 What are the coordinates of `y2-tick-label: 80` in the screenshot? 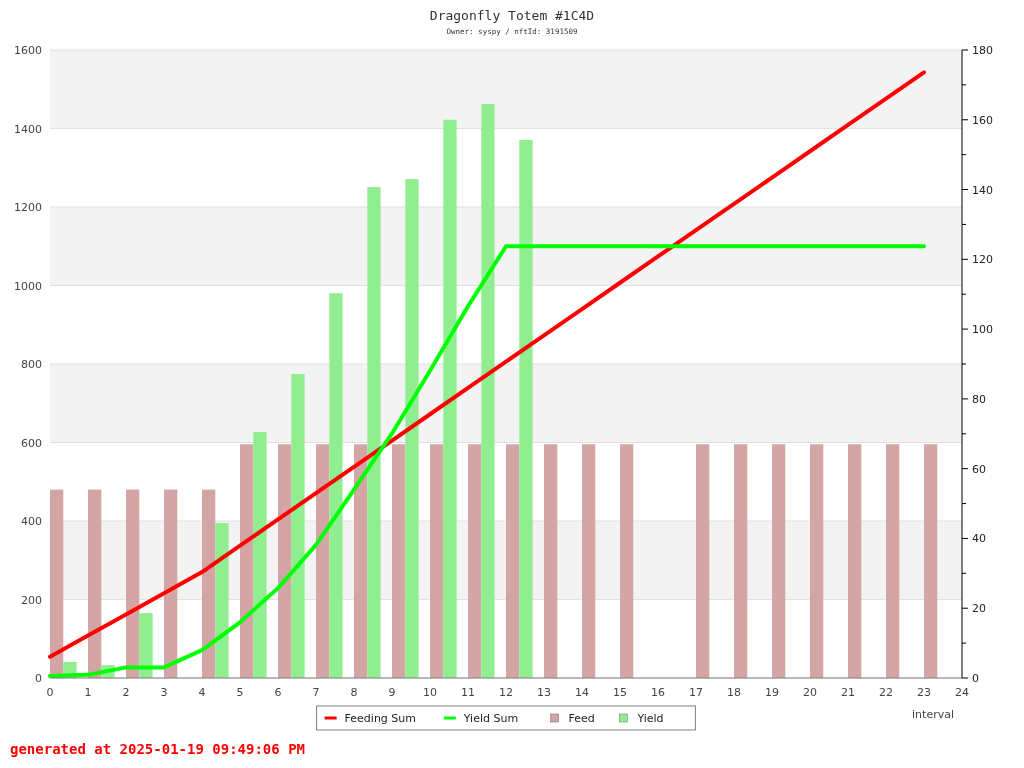 It's located at (979, 399).